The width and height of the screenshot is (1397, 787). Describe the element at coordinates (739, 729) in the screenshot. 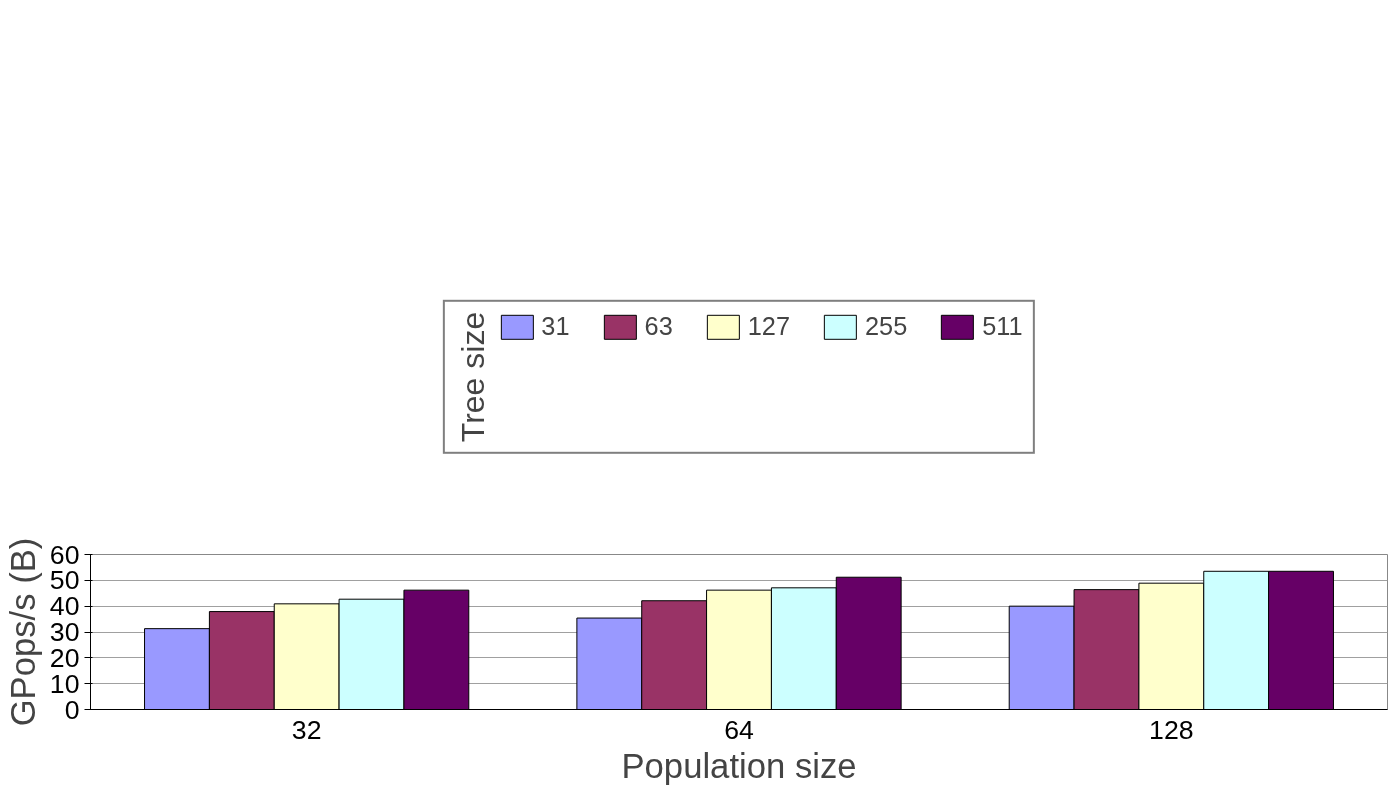

I see `x-tick-label: 64` at that location.